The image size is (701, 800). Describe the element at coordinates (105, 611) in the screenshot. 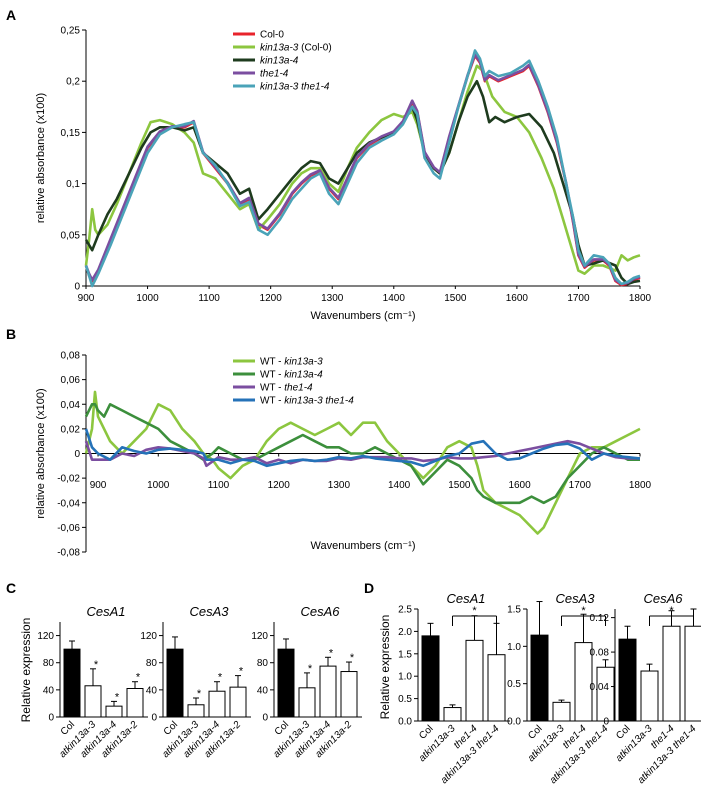

I see `gene-title: CesA1` at that location.